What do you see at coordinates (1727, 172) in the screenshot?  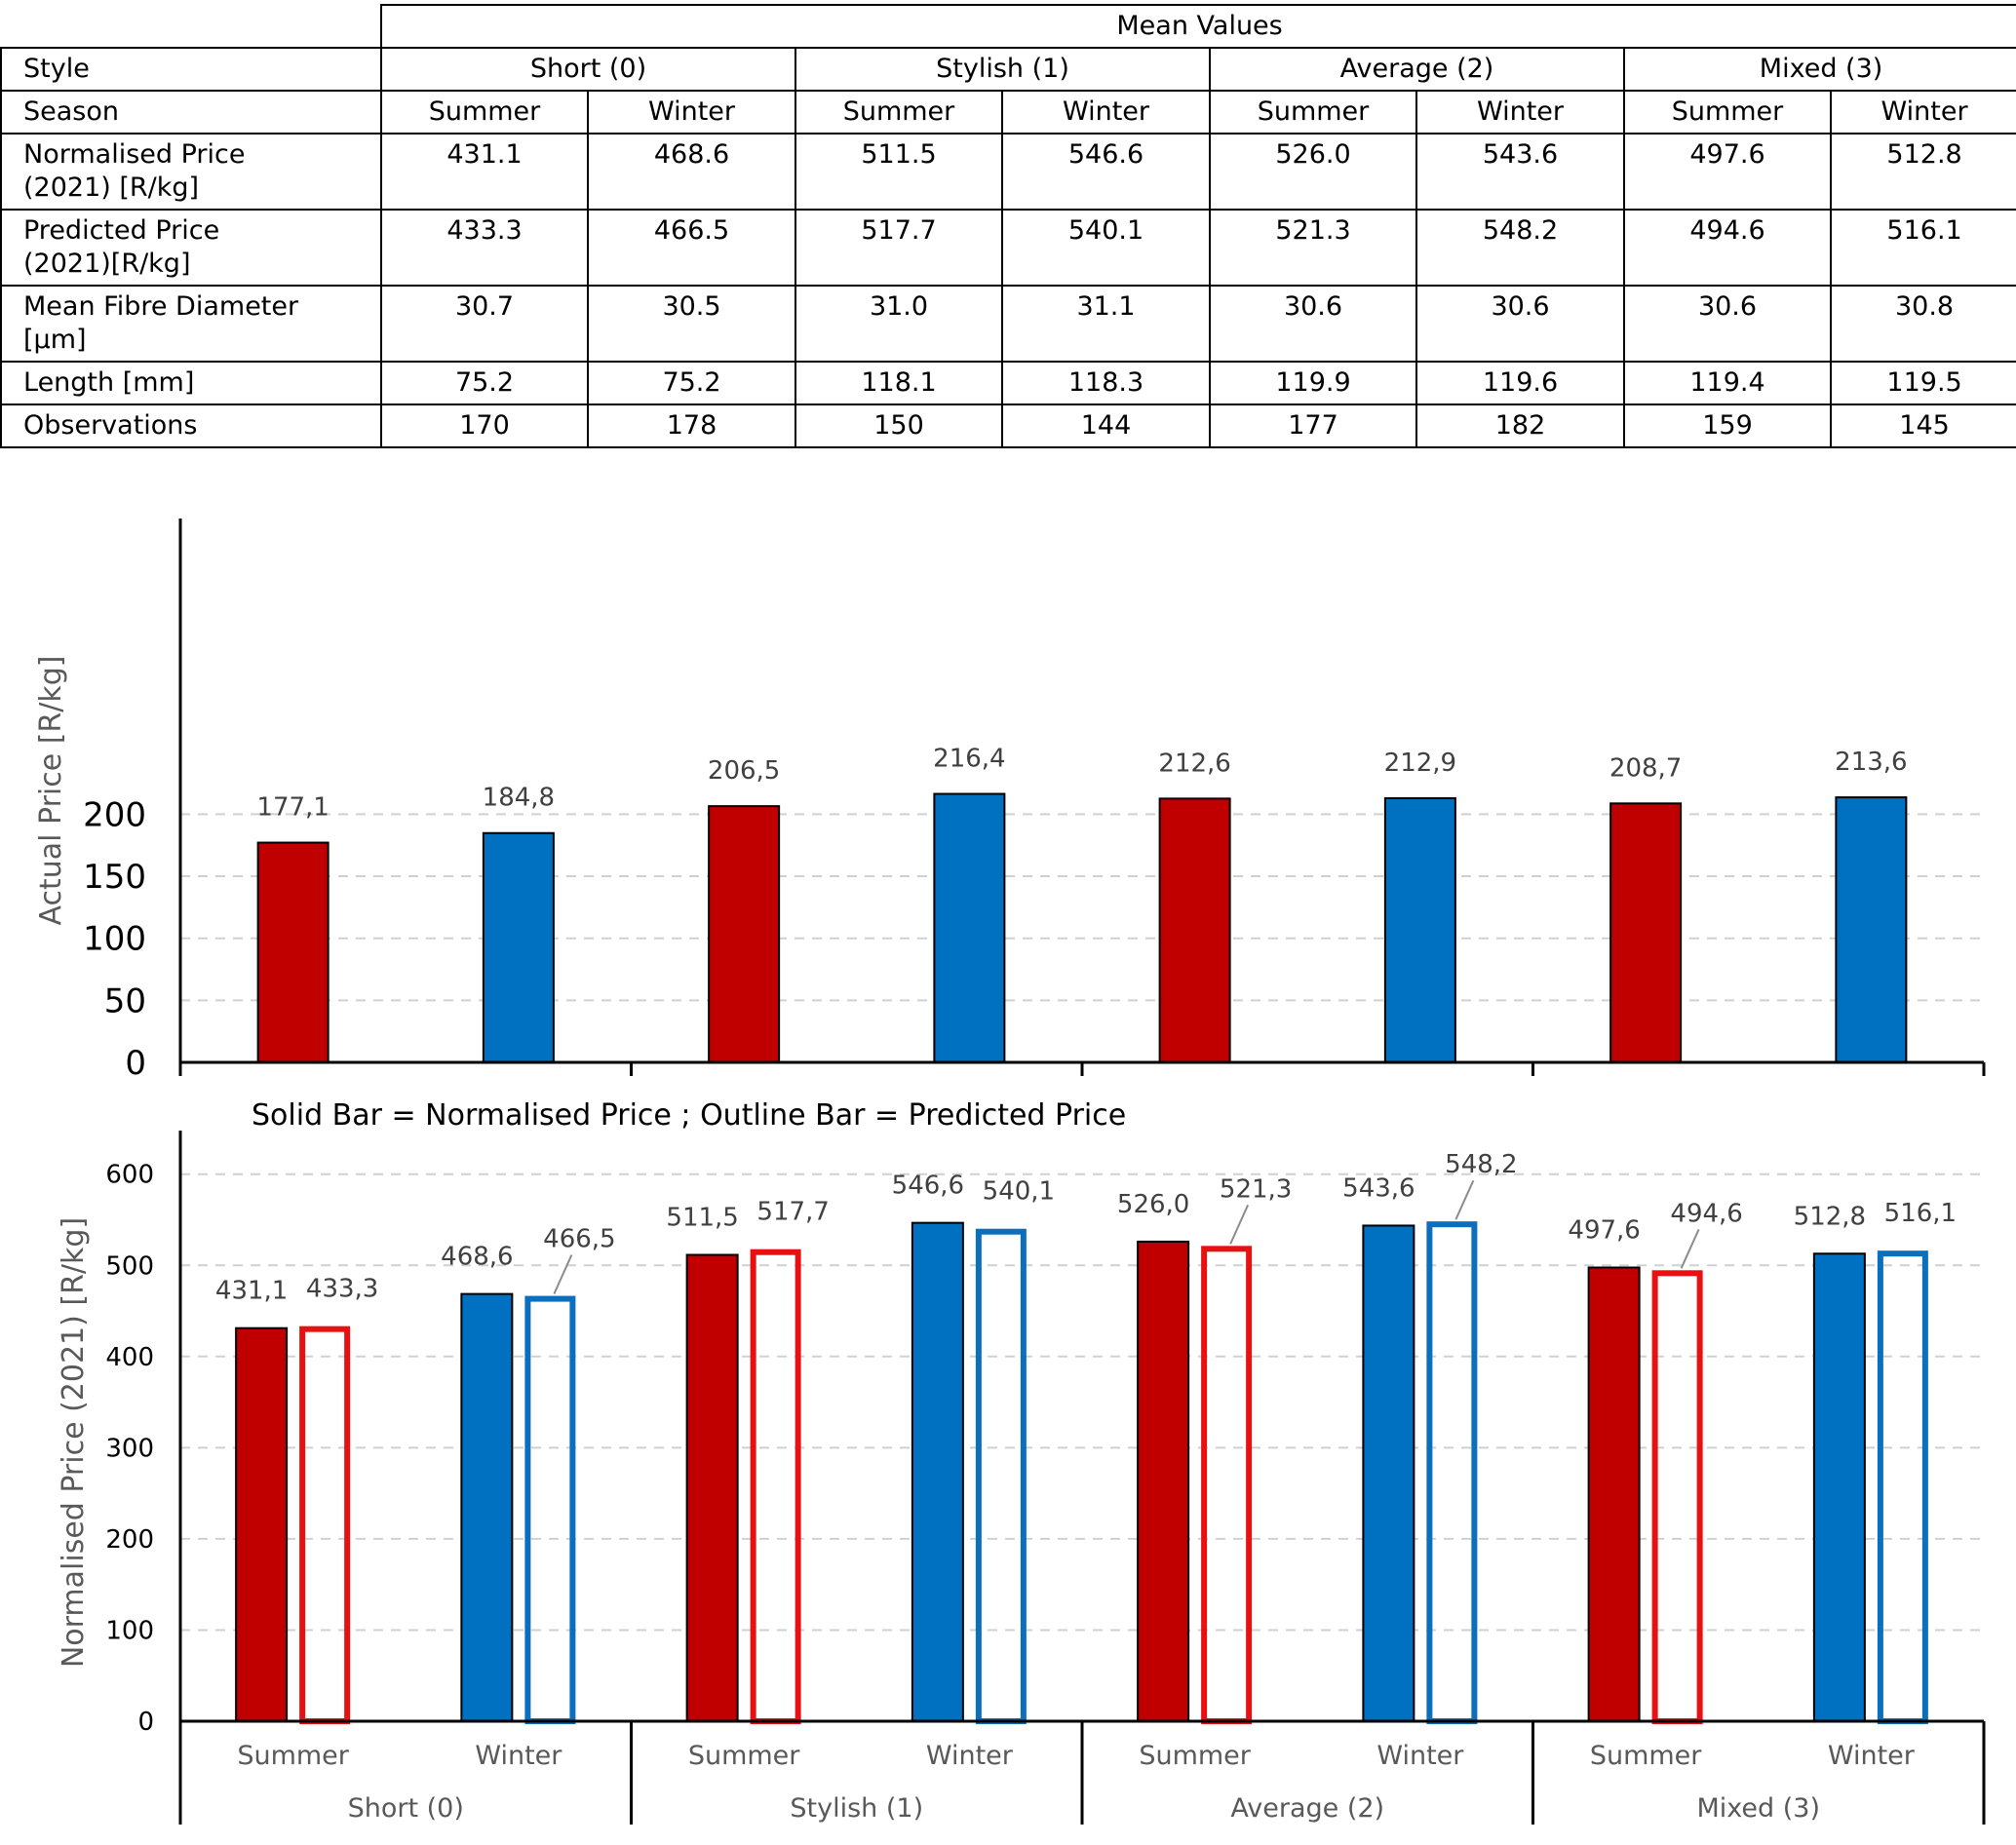 I see `table-cell: 497.6` at bounding box center [1727, 172].